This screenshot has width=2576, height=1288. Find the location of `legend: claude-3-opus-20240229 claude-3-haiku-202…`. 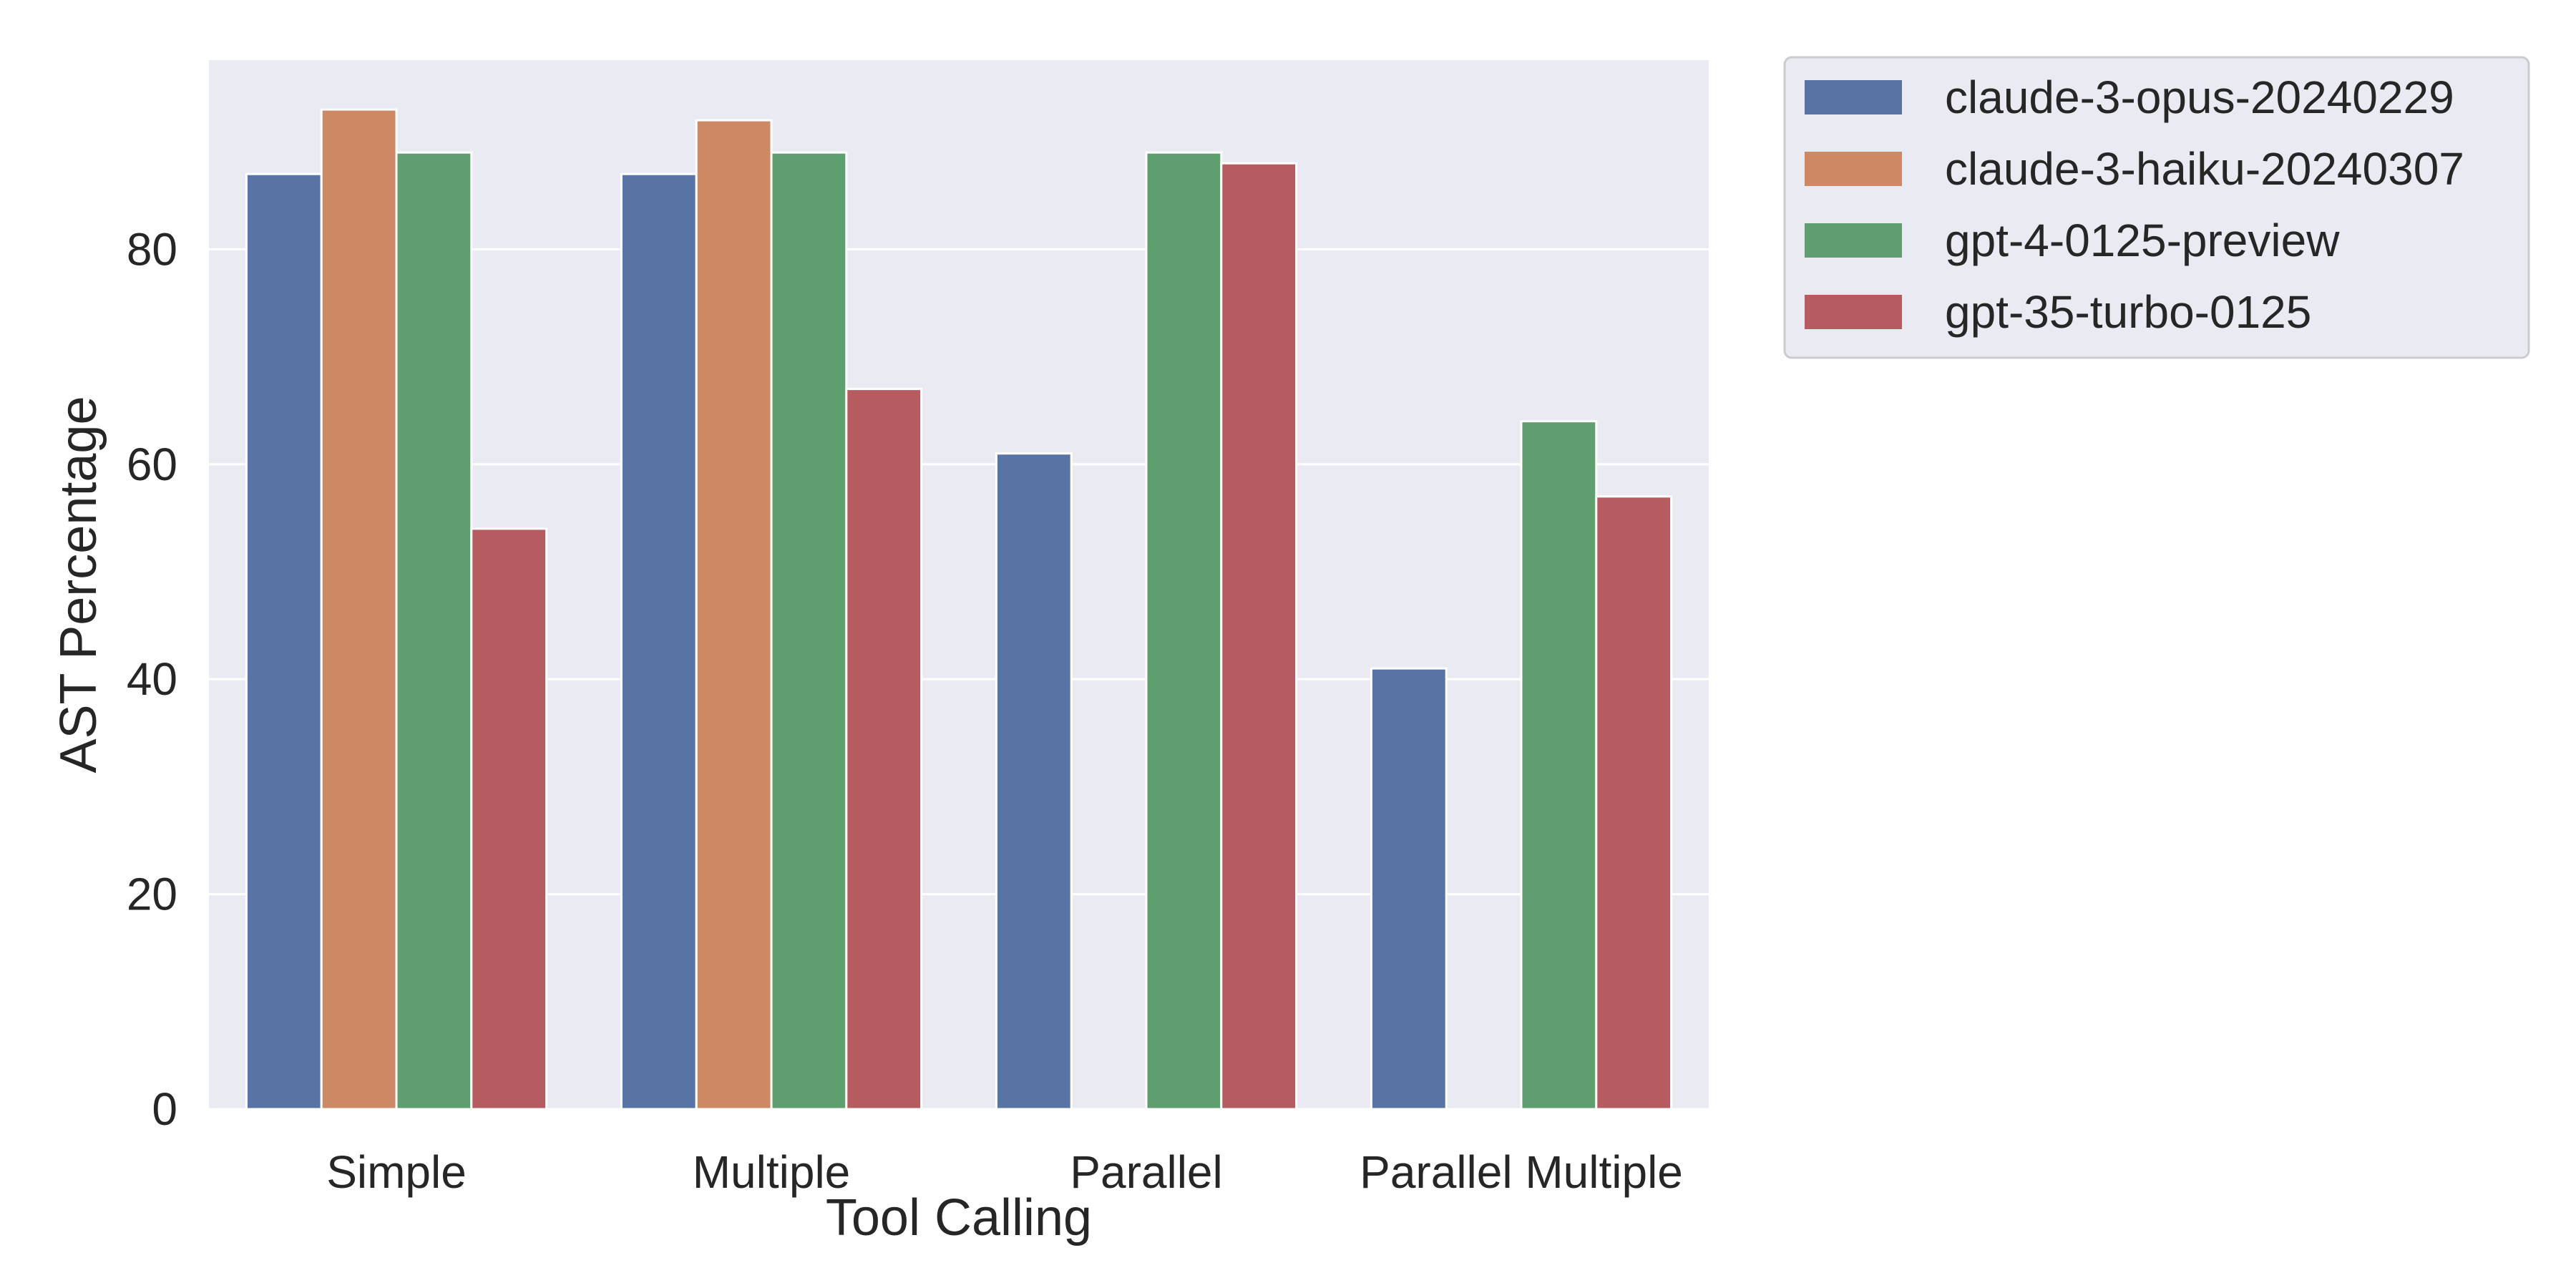

legend: claude-3-opus-20240229 claude-3-haiku-202… is located at coordinates (2156, 208).